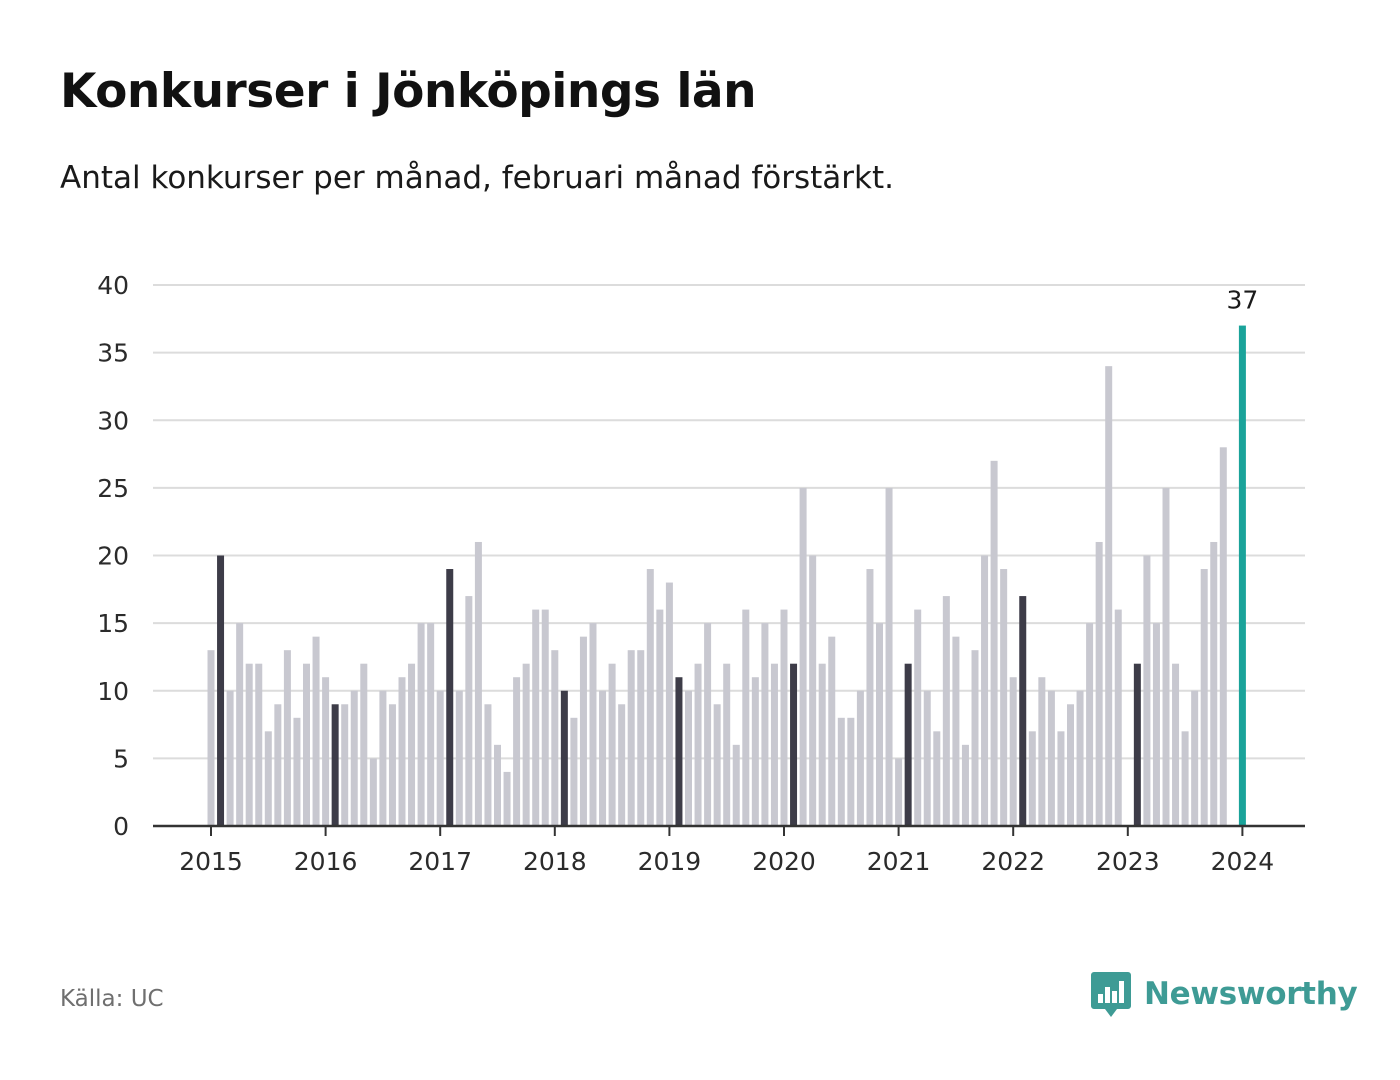  What do you see at coordinates (670, 861) in the screenshot?
I see `x-tick-label: 2019` at bounding box center [670, 861].